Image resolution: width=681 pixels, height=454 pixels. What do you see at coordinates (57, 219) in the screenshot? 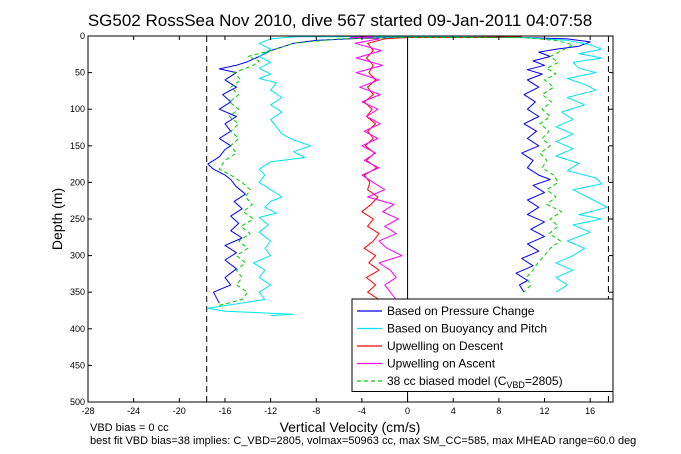
I see `y-axis-label: Depth (m)` at bounding box center [57, 219].